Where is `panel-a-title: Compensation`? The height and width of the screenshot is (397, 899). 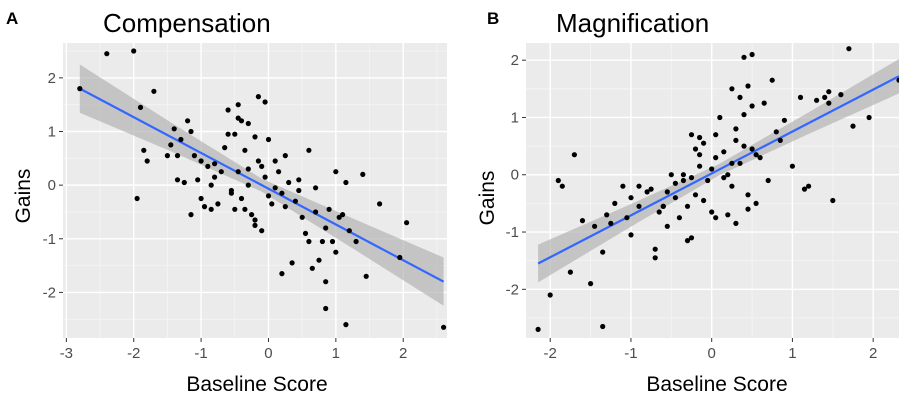 panel-a-title: Compensation is located at coordinates (187, 23).